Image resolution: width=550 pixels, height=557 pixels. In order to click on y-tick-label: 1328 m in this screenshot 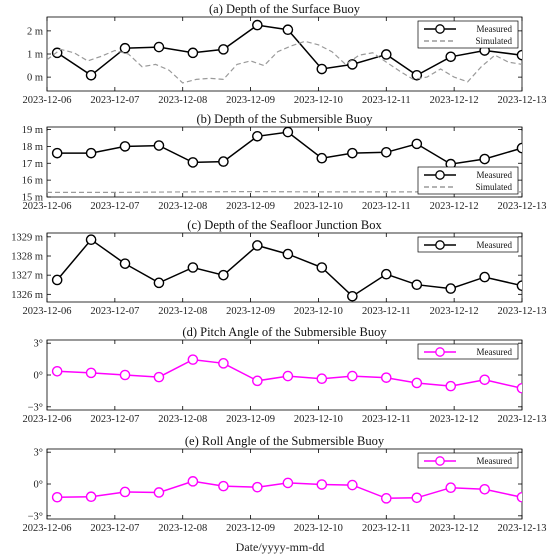, I will do `click(27, 257)`.